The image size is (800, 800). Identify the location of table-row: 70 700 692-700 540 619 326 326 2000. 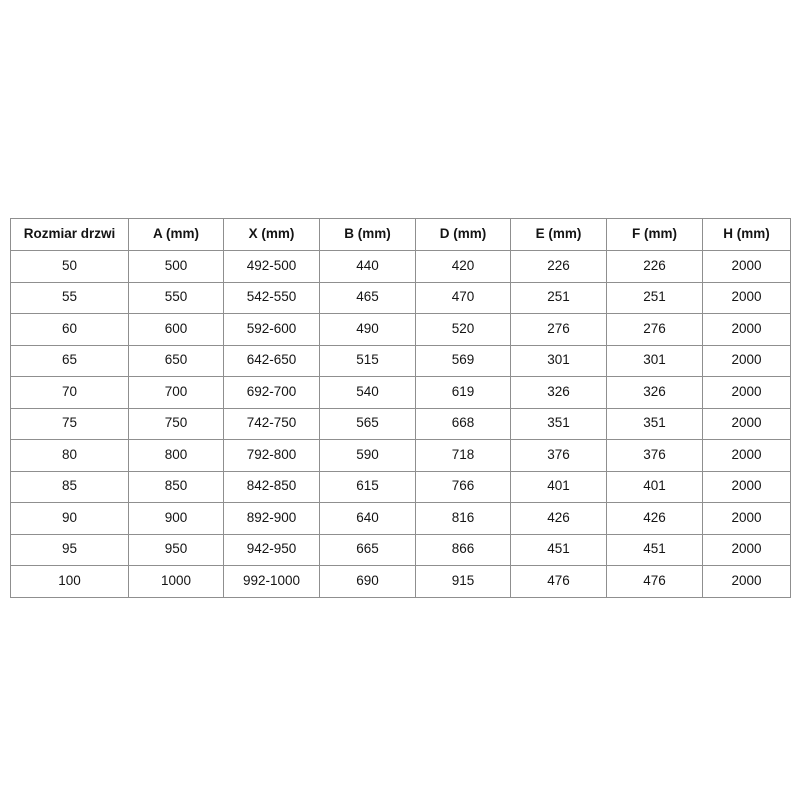
(400, 392).